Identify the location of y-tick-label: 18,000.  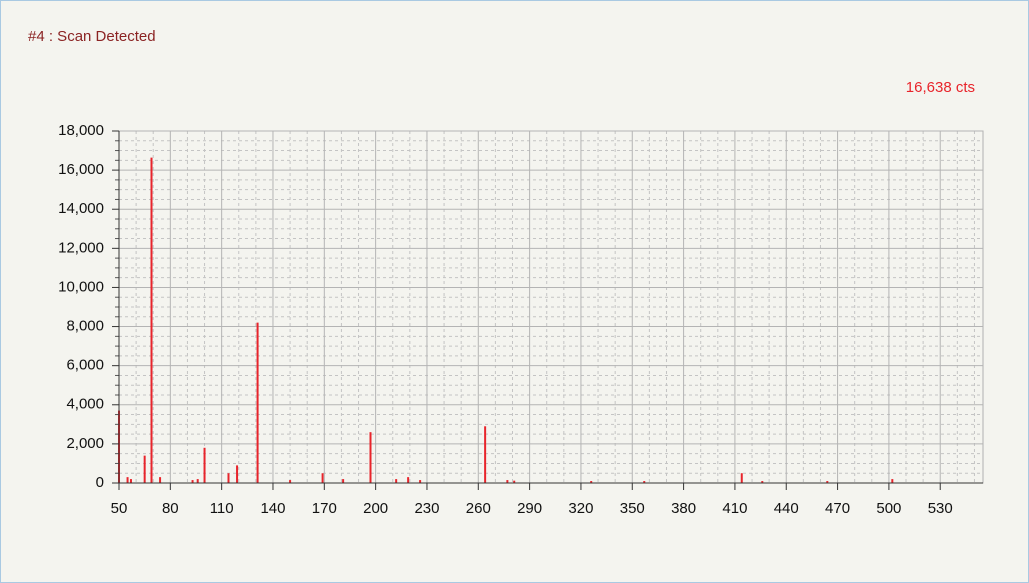
(81, 130).